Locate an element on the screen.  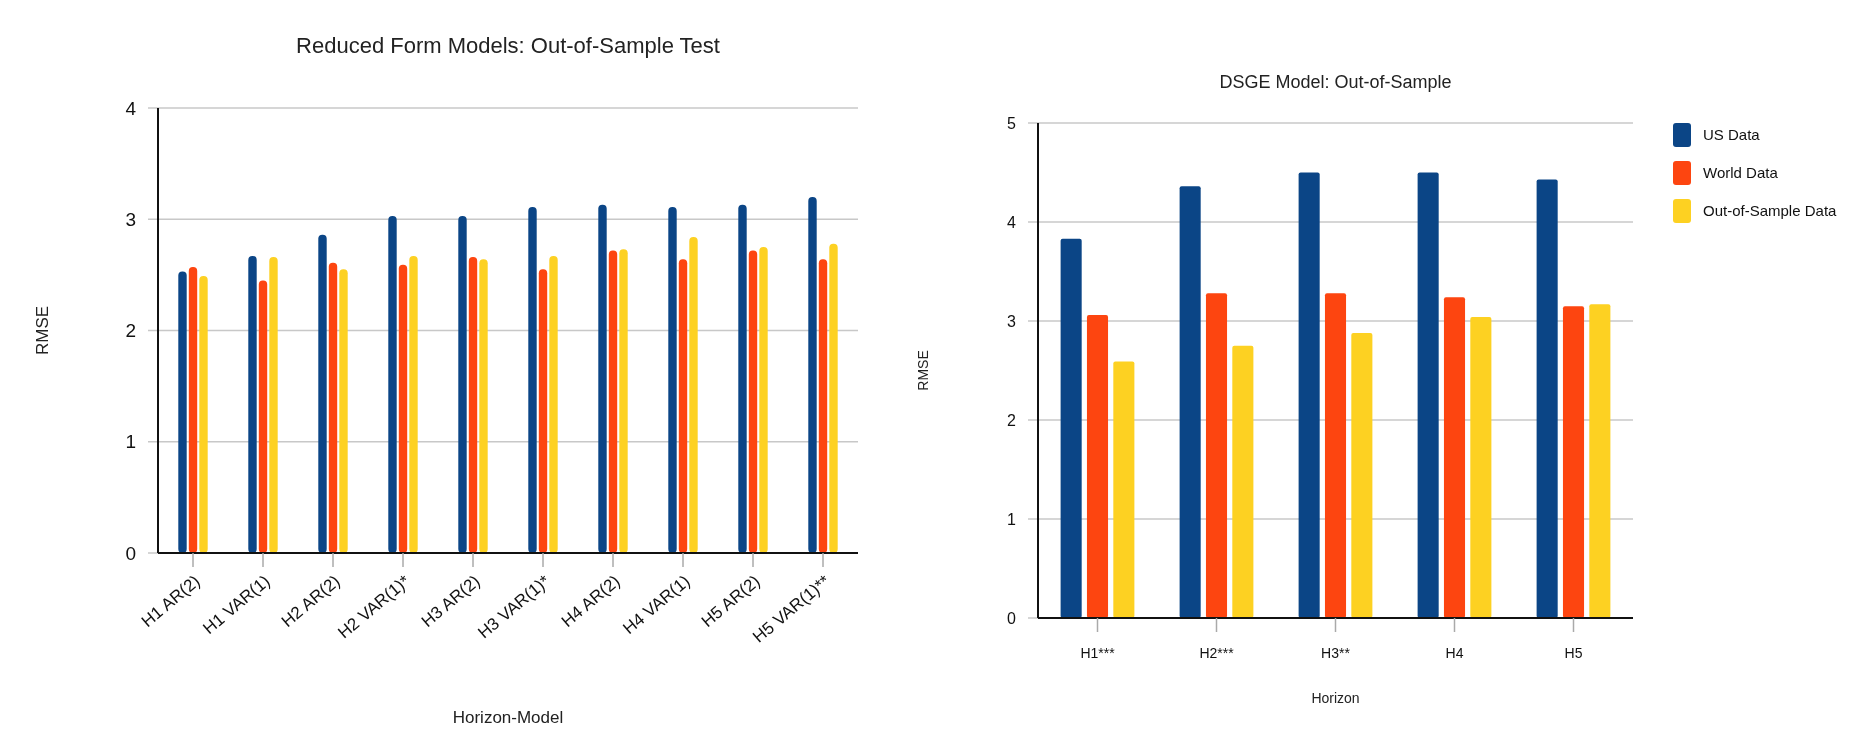
legend-label: Out-of-Sample Data is located at coordinates (1770, 211).